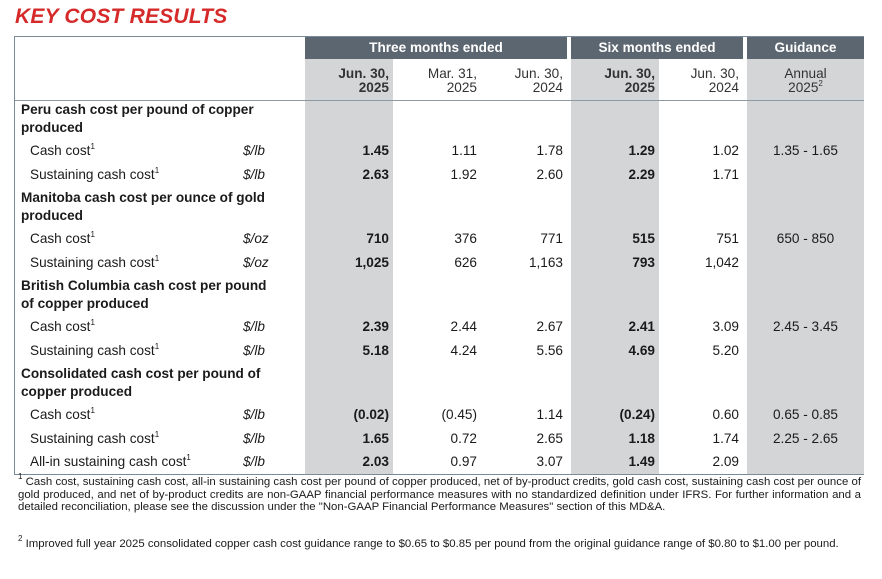 The height and width of the screenshot is (579, 882). Describe the element at coordinates (377, 238) in the screenshot. I see `value-cell: 710` at that location.